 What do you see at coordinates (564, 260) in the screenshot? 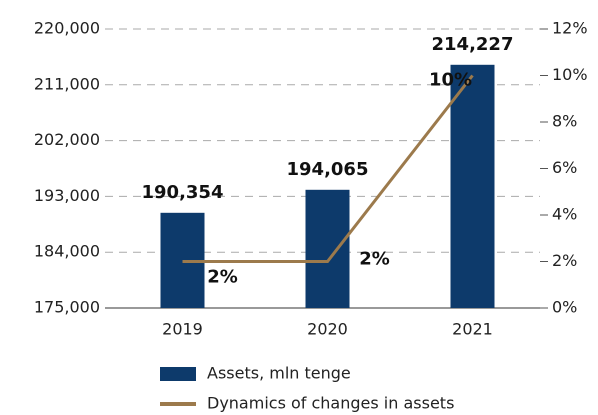
I see `y2-tick-label: 2%` at bounding box center [564, 260].